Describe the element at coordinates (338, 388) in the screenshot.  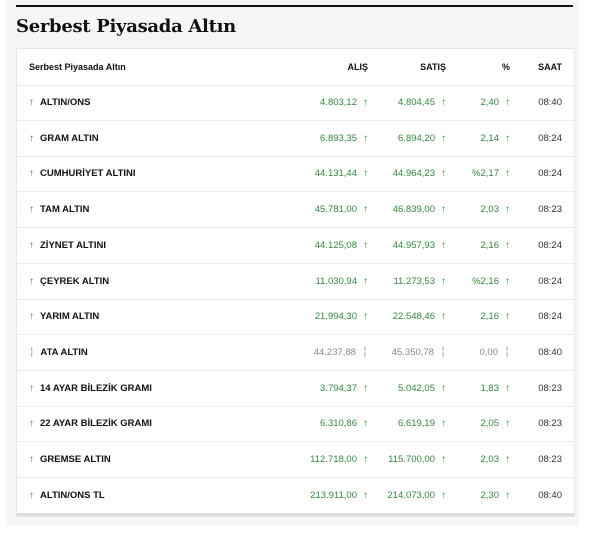
I see `row-alis: 3.794,37` at that location.